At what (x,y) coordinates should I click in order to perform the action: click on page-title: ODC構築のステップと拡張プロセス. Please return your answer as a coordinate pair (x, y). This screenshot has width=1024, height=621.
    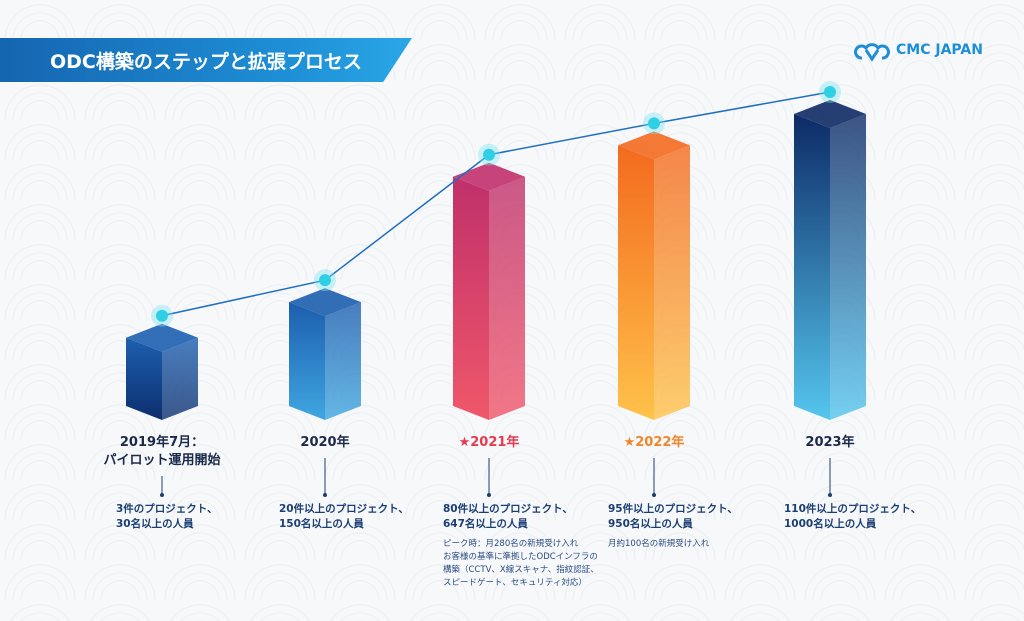
    Looking at the image, I should click on (206, 61).